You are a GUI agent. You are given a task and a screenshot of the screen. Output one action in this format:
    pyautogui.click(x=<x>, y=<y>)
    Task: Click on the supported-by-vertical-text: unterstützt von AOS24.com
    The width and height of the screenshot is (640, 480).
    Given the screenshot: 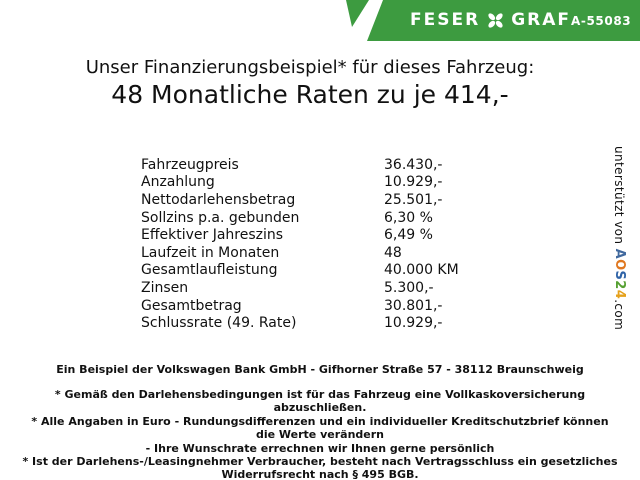 What is the action you would take?
    pyautogui.click(x=619, y=256)
    